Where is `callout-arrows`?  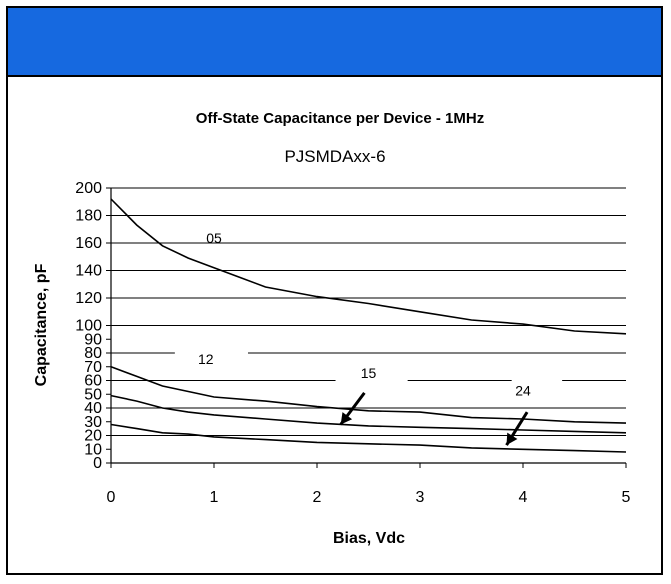
callout-arrows is located at coordinates (434, 418).